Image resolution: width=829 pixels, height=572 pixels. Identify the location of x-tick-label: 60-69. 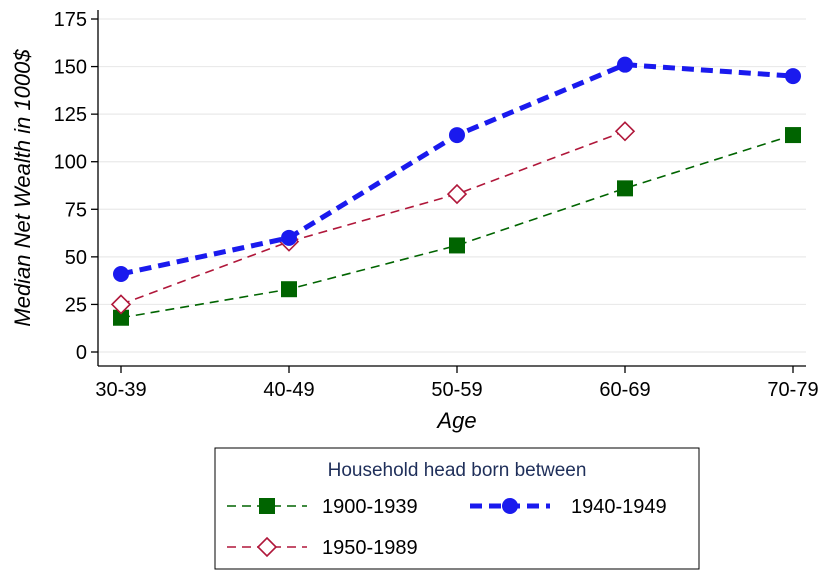
(624, 390).